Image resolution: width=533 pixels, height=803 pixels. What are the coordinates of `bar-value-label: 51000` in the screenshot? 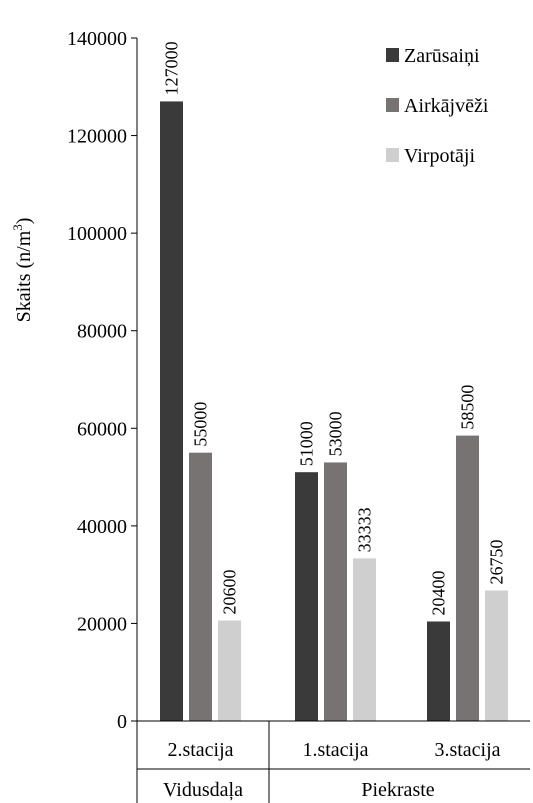 It's located at (307, 443).